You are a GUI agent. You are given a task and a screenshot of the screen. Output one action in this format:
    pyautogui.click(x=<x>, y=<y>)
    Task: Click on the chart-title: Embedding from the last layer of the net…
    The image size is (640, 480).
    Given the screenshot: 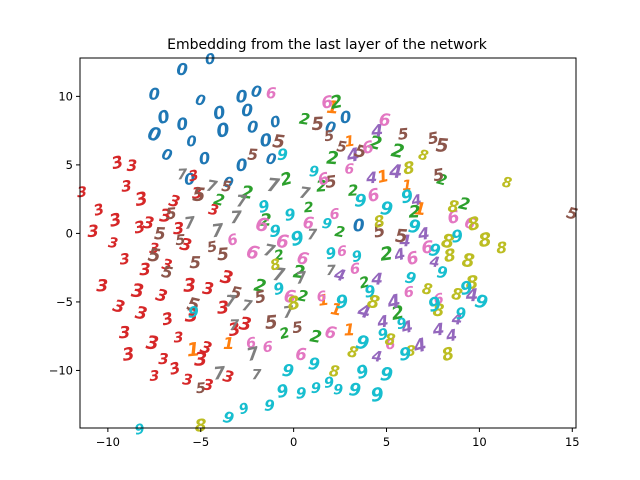 What is the action you would take?
    pyautogui.click(x=327, y=45)
    